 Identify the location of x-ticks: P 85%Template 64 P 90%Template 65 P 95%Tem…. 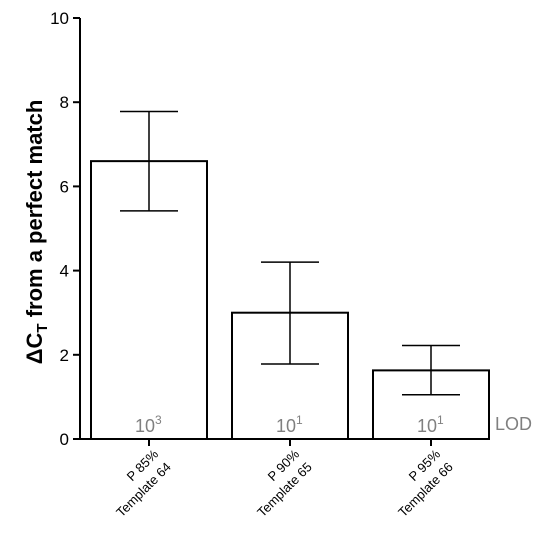
(278, 479).